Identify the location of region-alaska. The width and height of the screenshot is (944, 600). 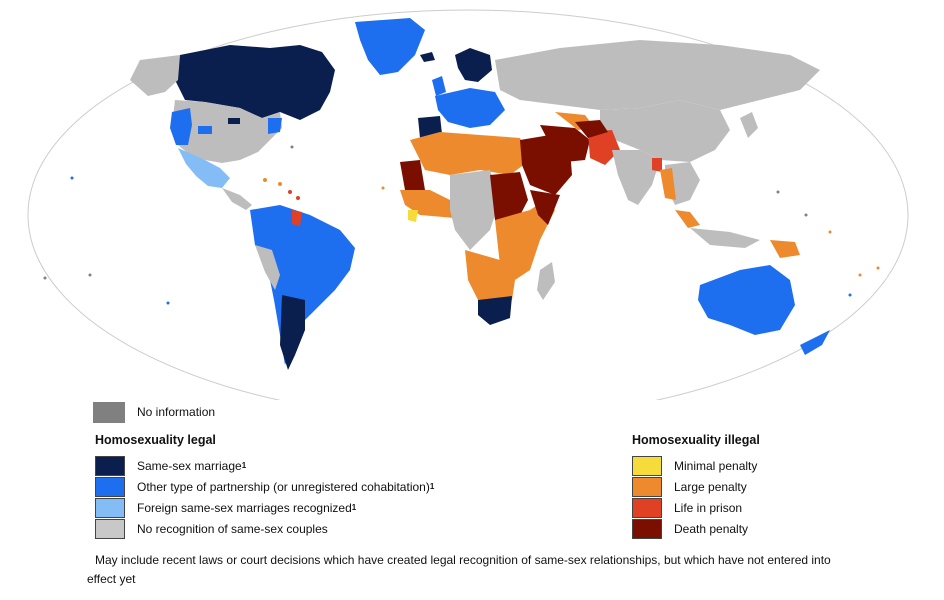
(155, 75).